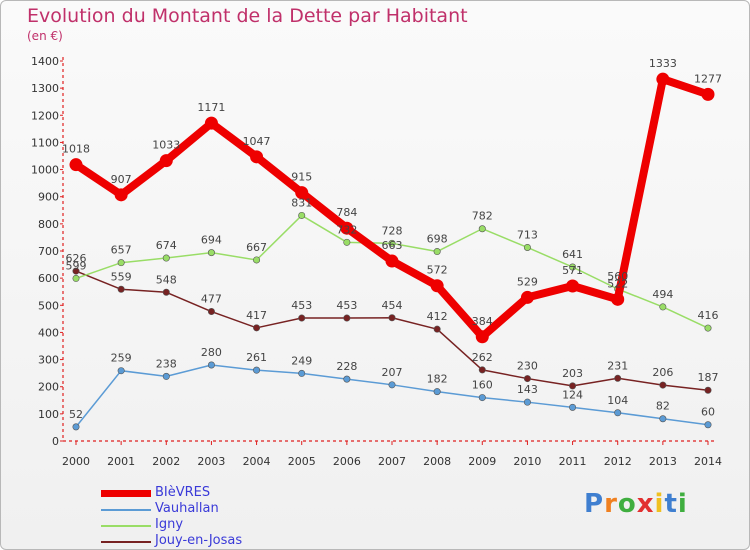  Describe the element at coordinates (573, 461) in the screenshot. I see `x-tick-label: 2011` at that location.